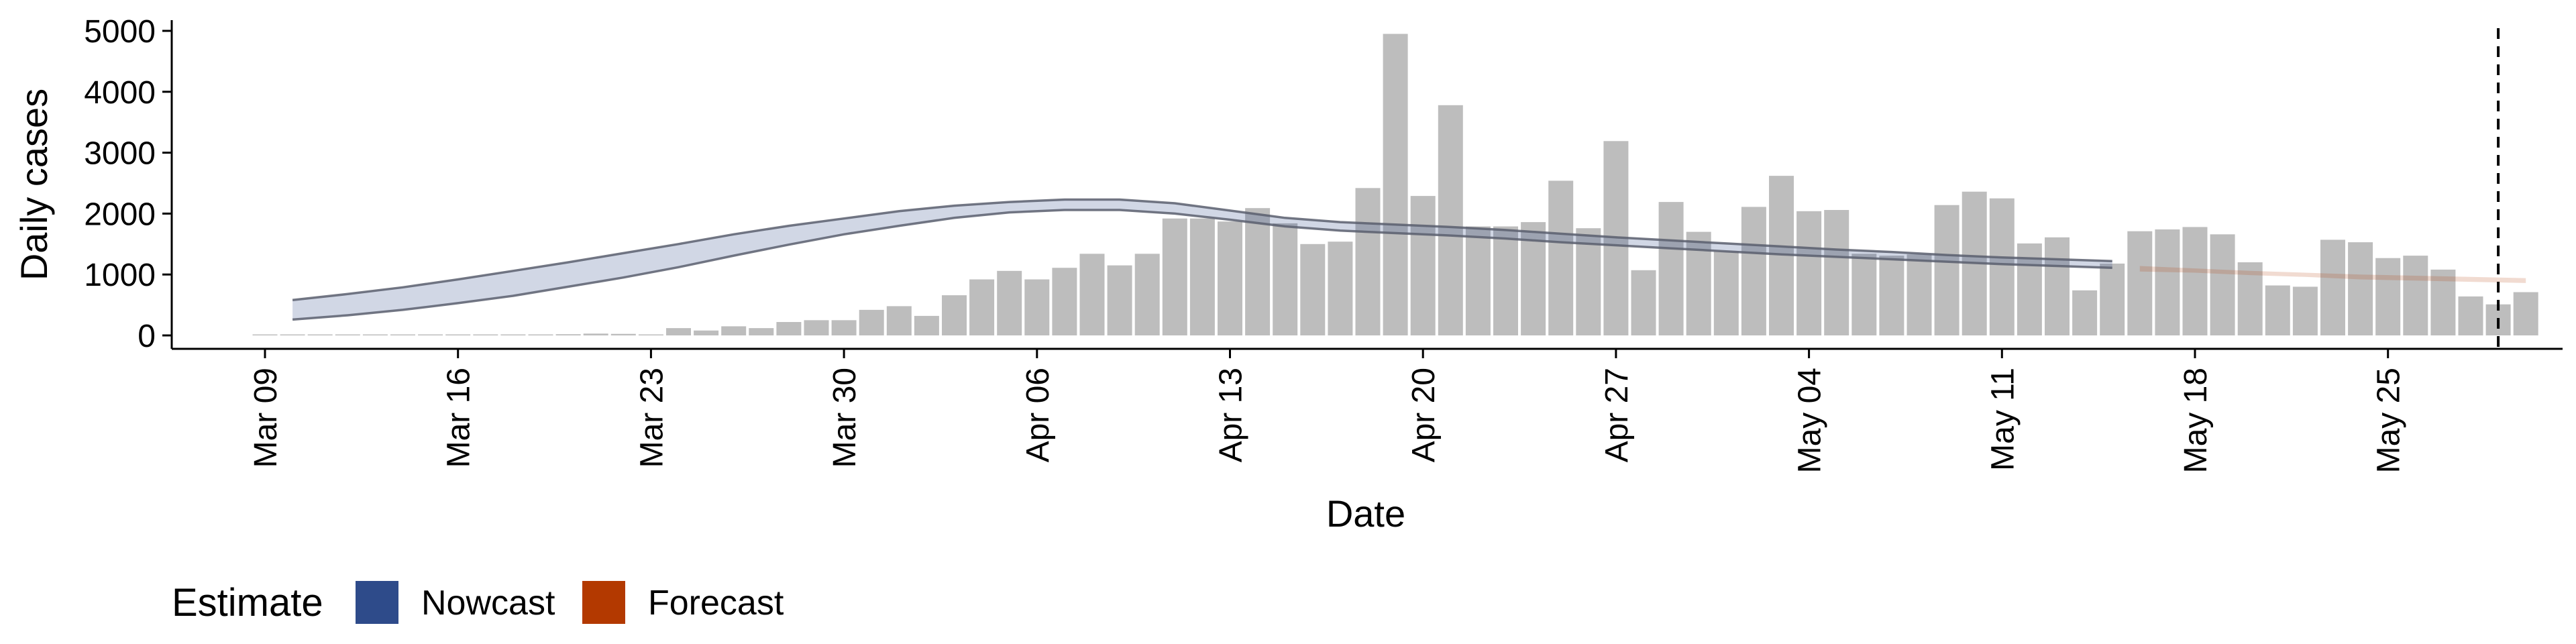 This screenshot has height=644, width=2576. I want to click on x-tick-label: Mar 16, so click(459, 418).